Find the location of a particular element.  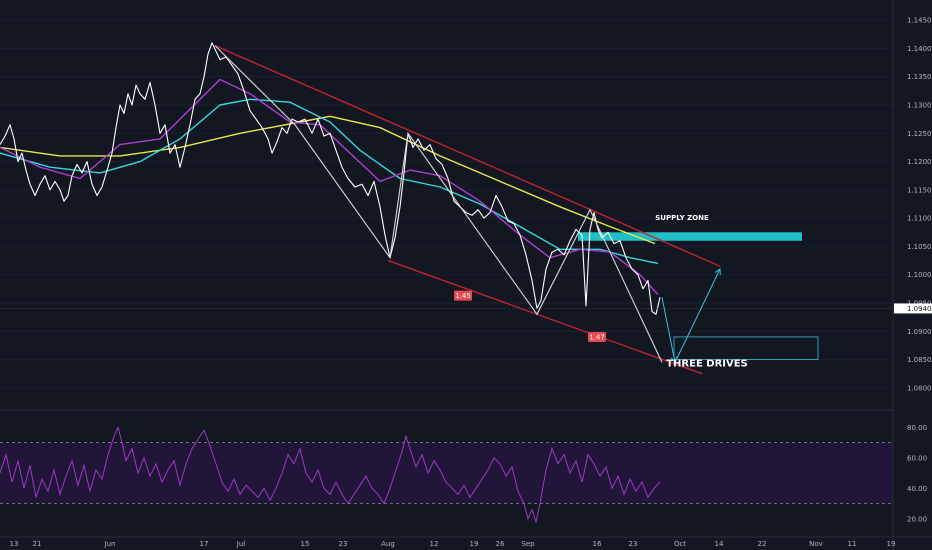

fib-ratio-text: 1.45 is located at coordinates (463, 296).